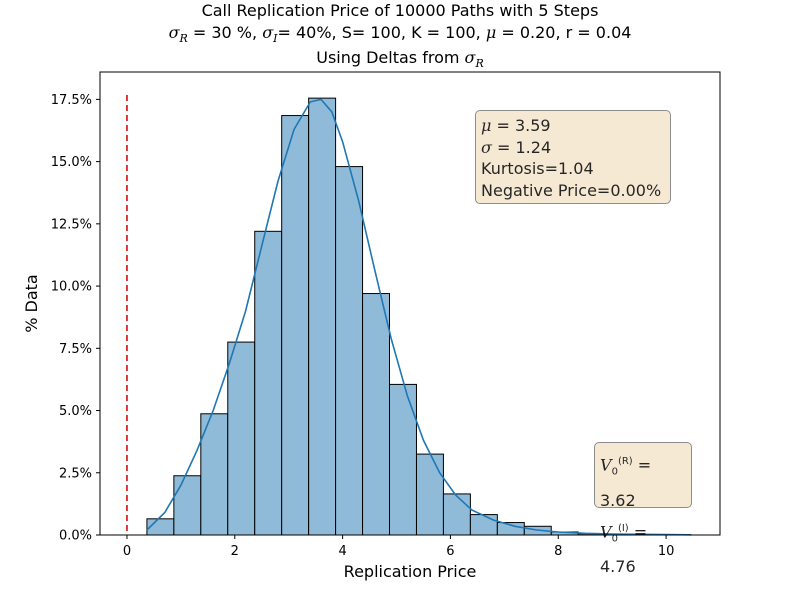 The height and width of the screenshot is (600, 800). What do you see at coordinates (31, 303) in the screenshot?
I see `y-axis-label: % Data` at bounding box center [31, 303].